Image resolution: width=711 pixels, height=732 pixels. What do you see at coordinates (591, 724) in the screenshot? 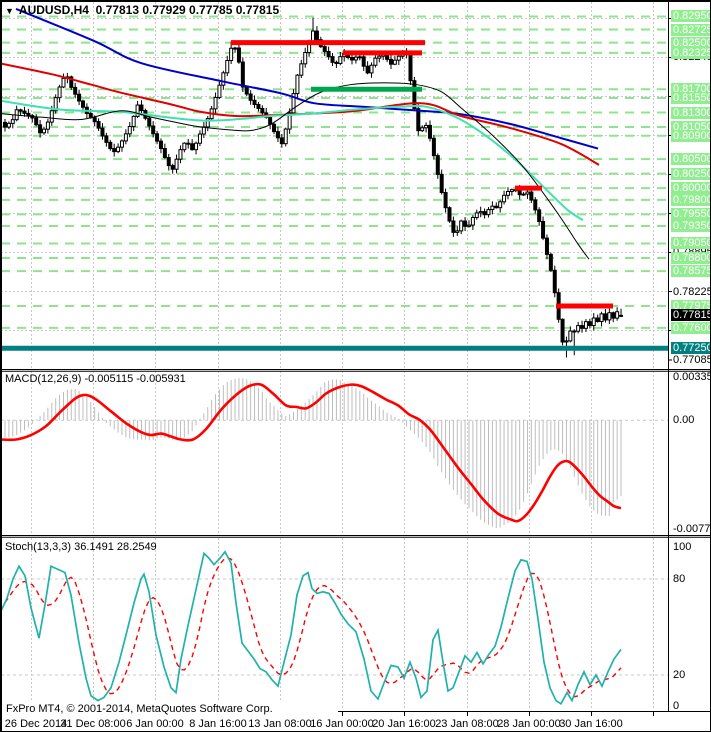
I see `time-axis-label: 30 Jan 16:00` at bounding box center [591, 724].